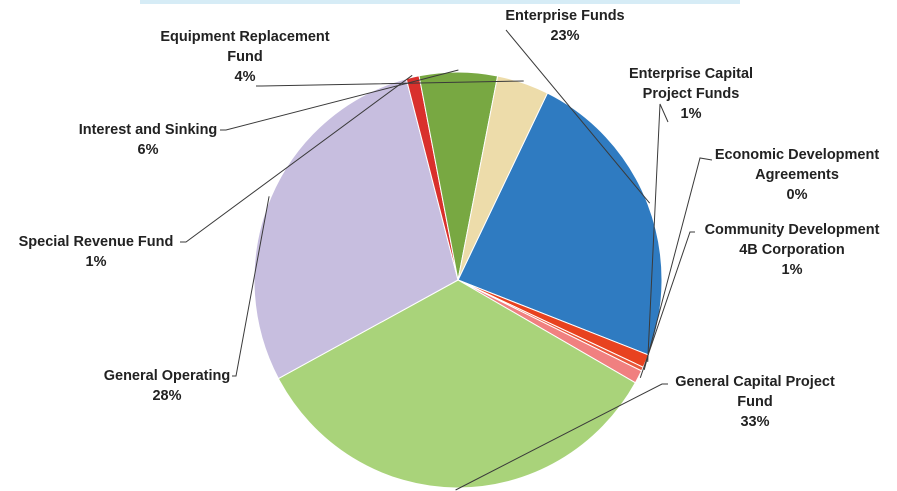 Image resolution: width=897 pixels, height=491 pixels. I want to click on label-line: Enterprise Capital, so click(691, 74).